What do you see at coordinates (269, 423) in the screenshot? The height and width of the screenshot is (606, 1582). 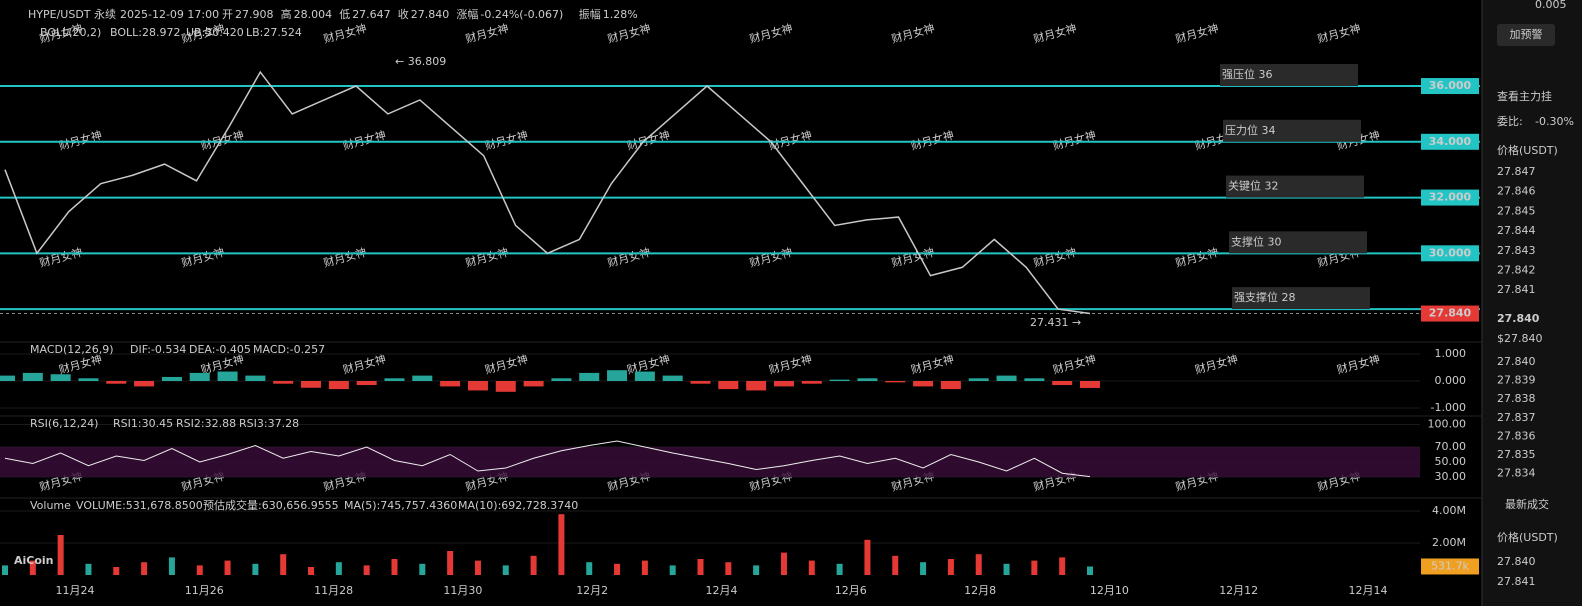 I see `label: RSI3:37.28` at bounding box center [269, 423].